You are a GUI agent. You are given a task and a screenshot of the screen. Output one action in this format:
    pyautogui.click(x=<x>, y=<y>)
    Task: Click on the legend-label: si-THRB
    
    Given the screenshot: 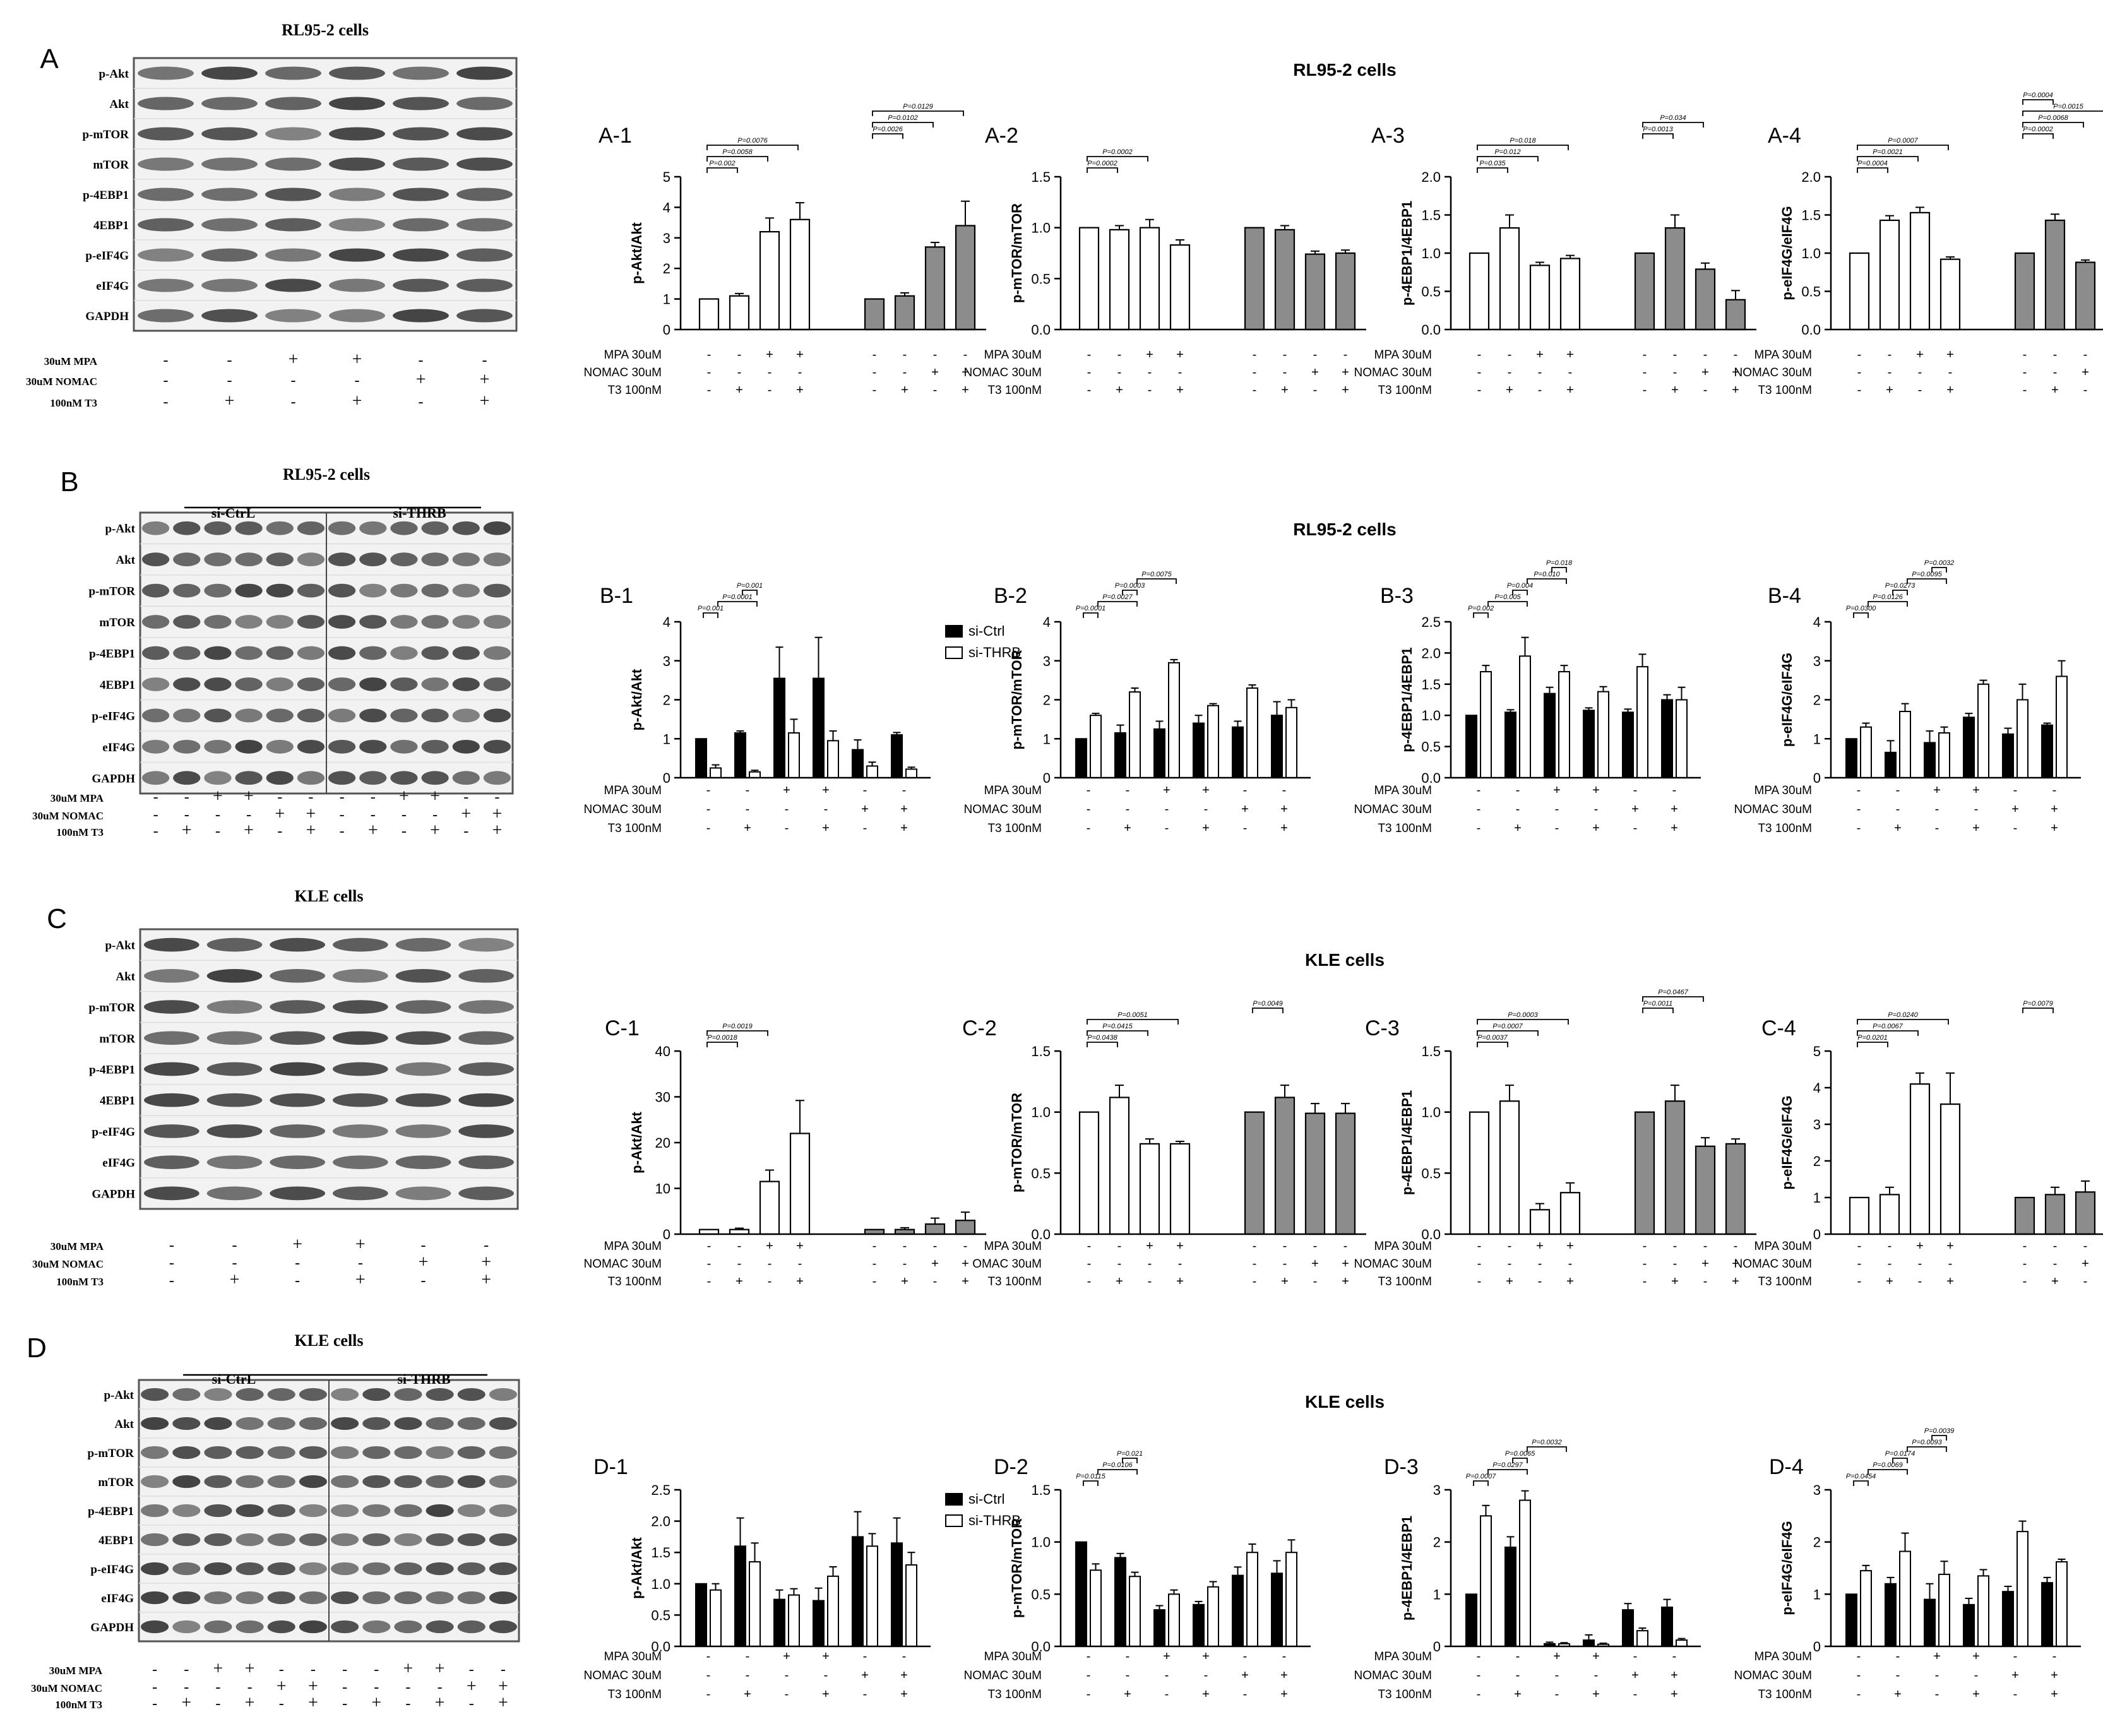 What is the action you would take?
    pyautogui.click(x=994, y=653)
    